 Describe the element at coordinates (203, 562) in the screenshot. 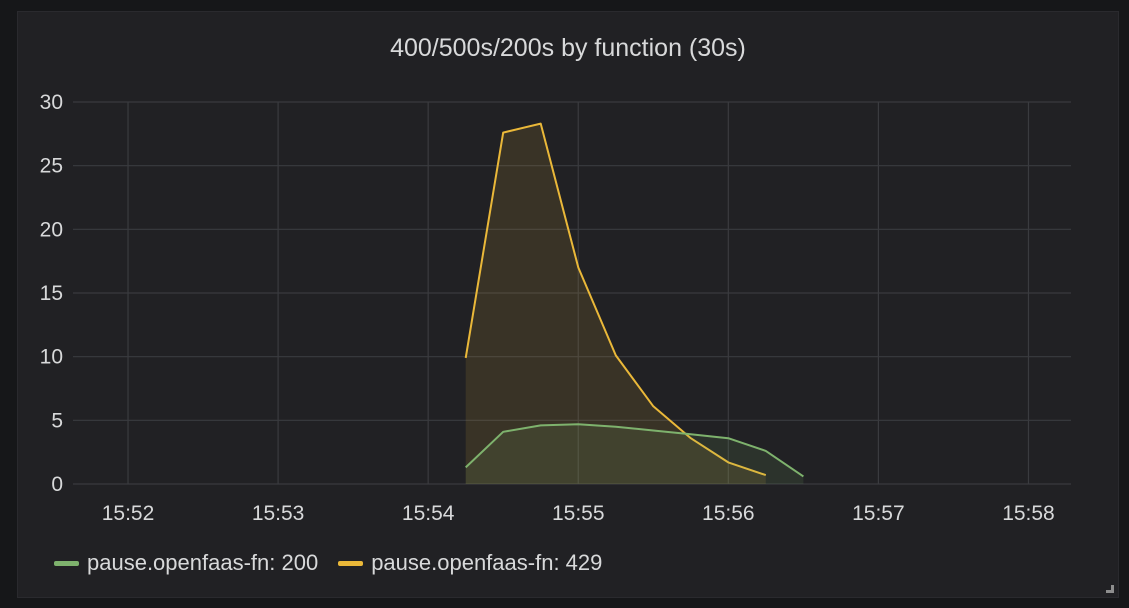

I see `legend-label: pause.openfaas-fn: 200` at that location.